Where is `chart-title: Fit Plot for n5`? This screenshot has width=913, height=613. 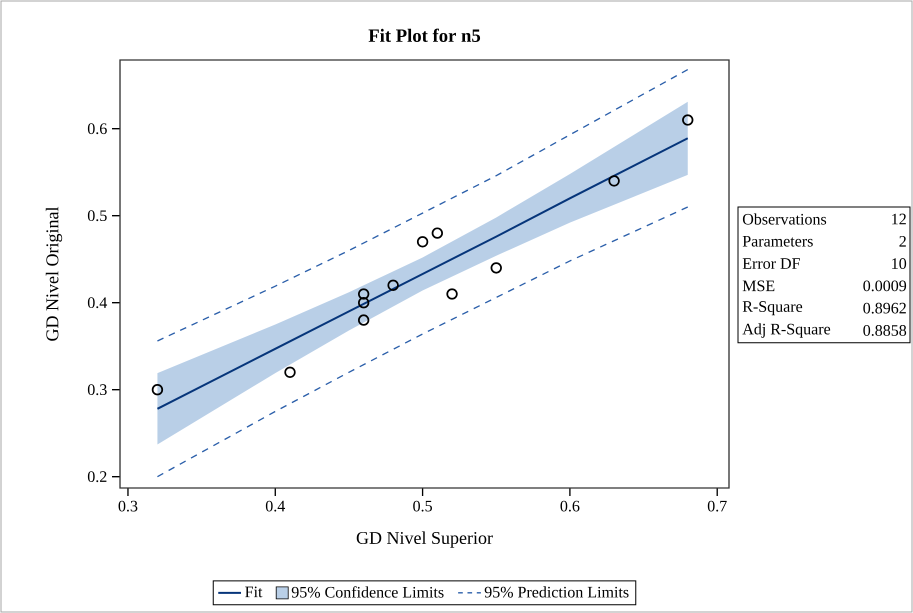
chart-title: Fit Plot for n5 is located at coordinates (424, 35).